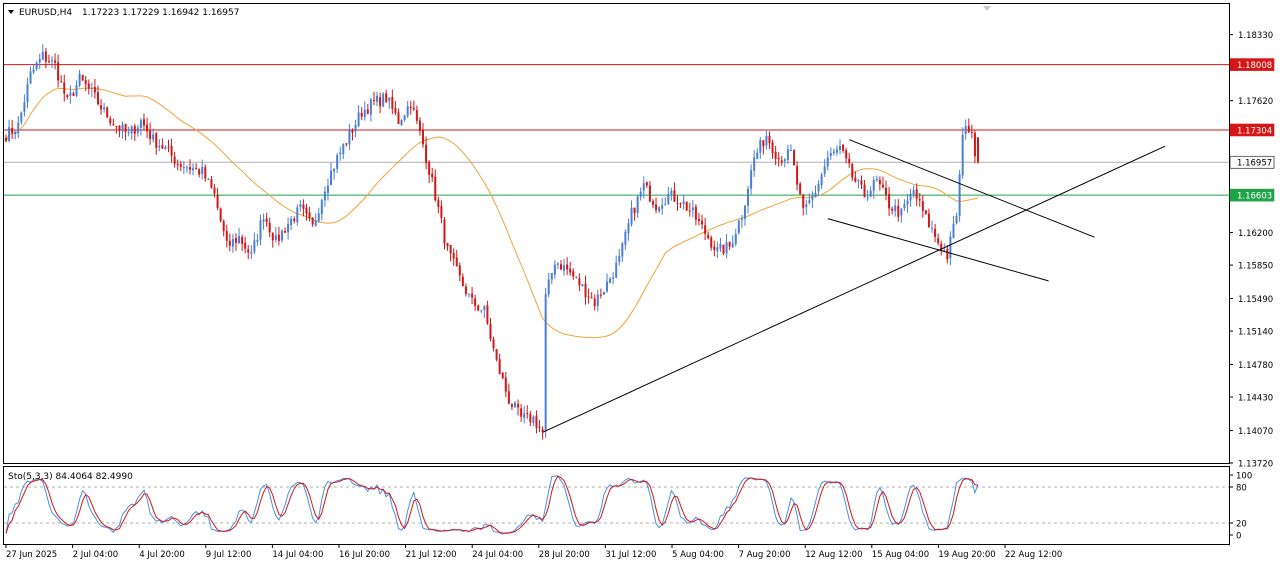 The image size is (1280, 571). What do you see at coordinates (1255, 465) in the screenshot?
I see `price-tick-label: 1.13720` at bounding box center [1255, 465].